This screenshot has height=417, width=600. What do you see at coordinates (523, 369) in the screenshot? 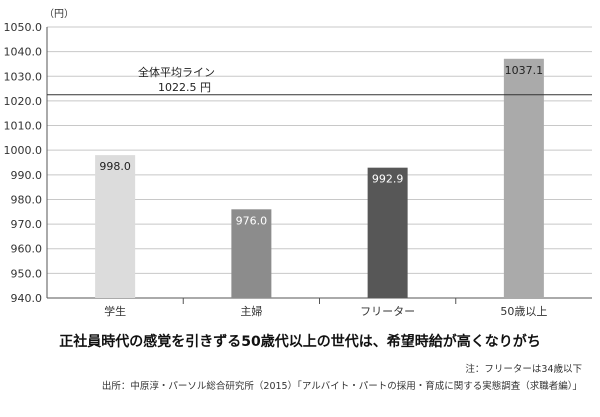
I see `chart-note: 注：フリーターは34歳以下` at bounding box center [523, 369].